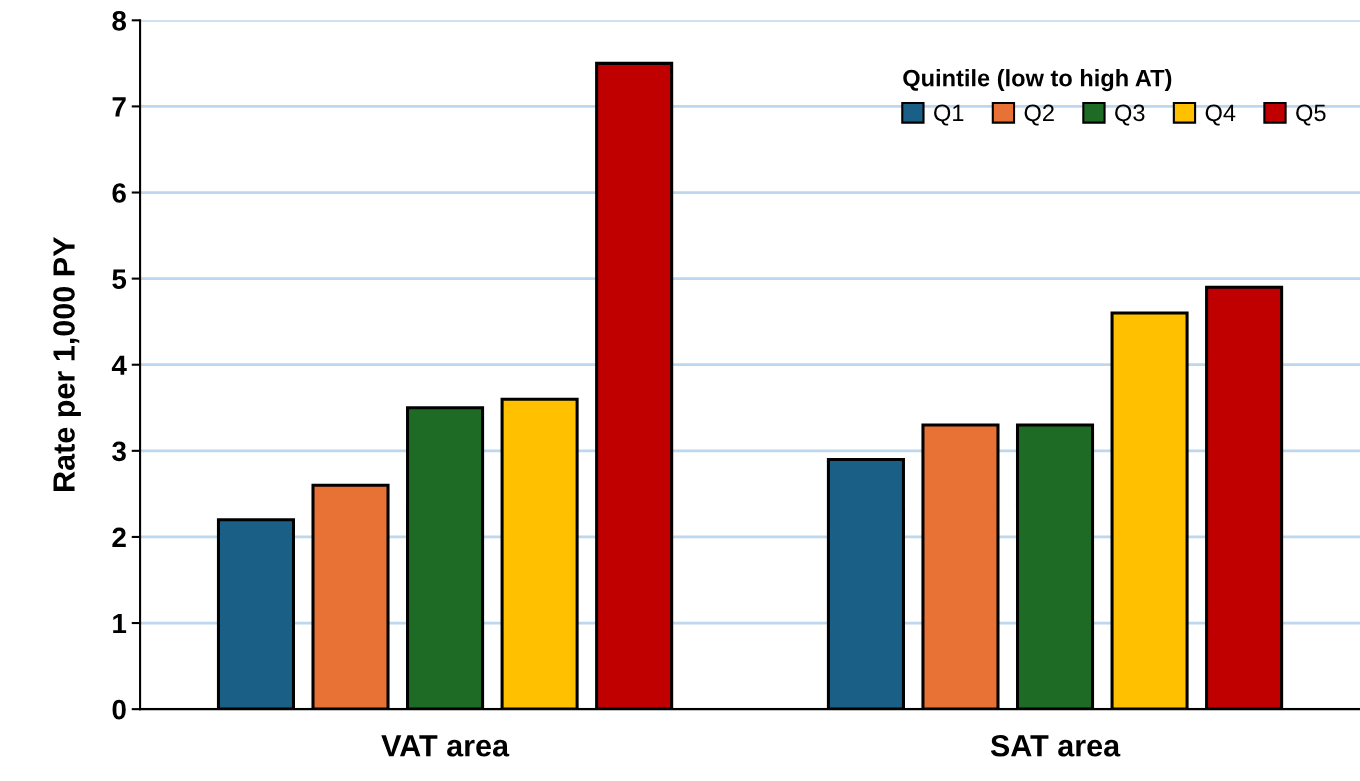 This screenshot has height=781, width=1360. What do you see at coordinates (1037, 80) in the screenshot?
I see `legend-title: Quintile (low to high AT)` at bounding box center [1037, 80].